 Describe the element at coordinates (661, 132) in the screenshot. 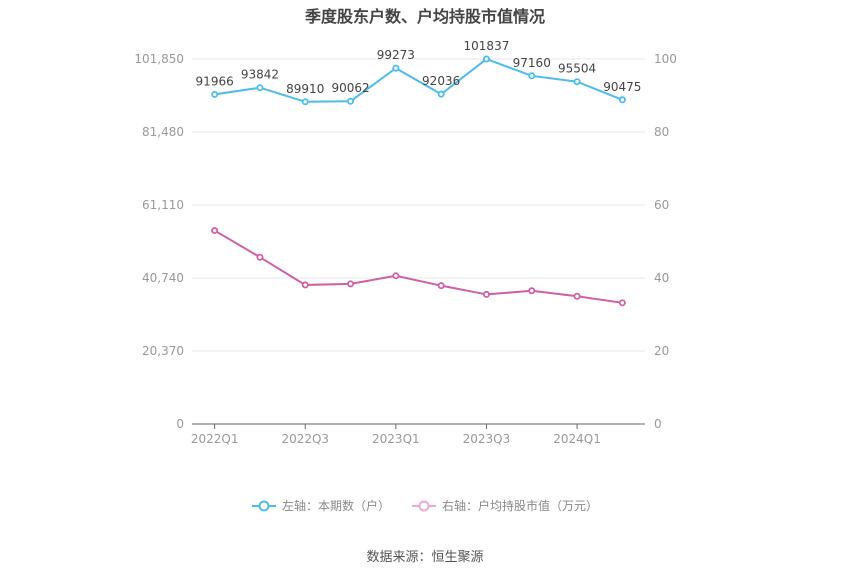

I see `right-axis-tick-label: 80` at that location.